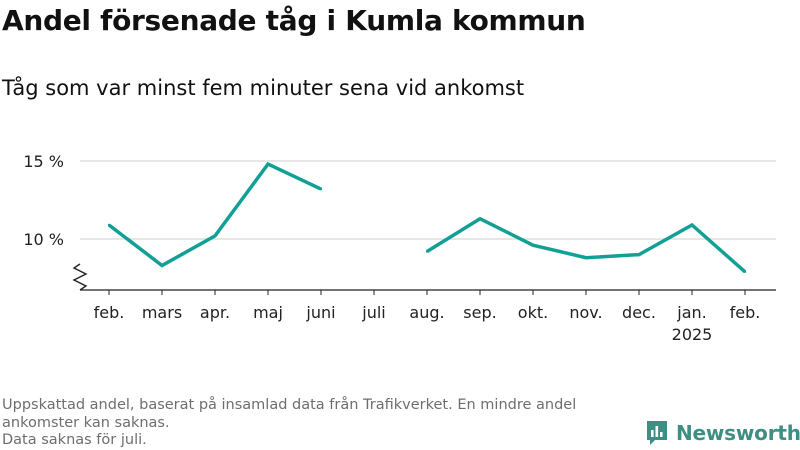  What do you see at coordinates (215, 312) in the screenshot?
I see `x-tick-label: apr.` at bounding box center [215, 312].